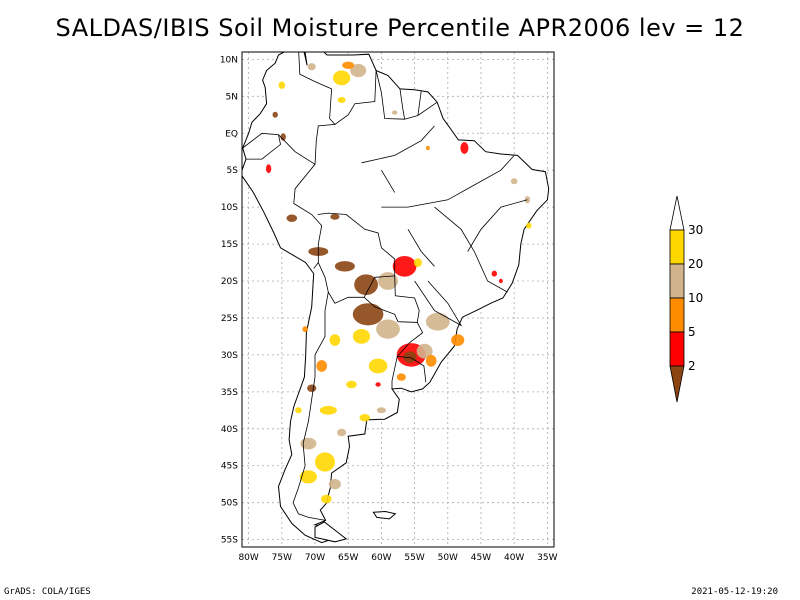 This screenshot has height=600, width=800. Describe the element at coordinates (331, 532) in the screenshot. I see `tierra-del-fuego` at that location.